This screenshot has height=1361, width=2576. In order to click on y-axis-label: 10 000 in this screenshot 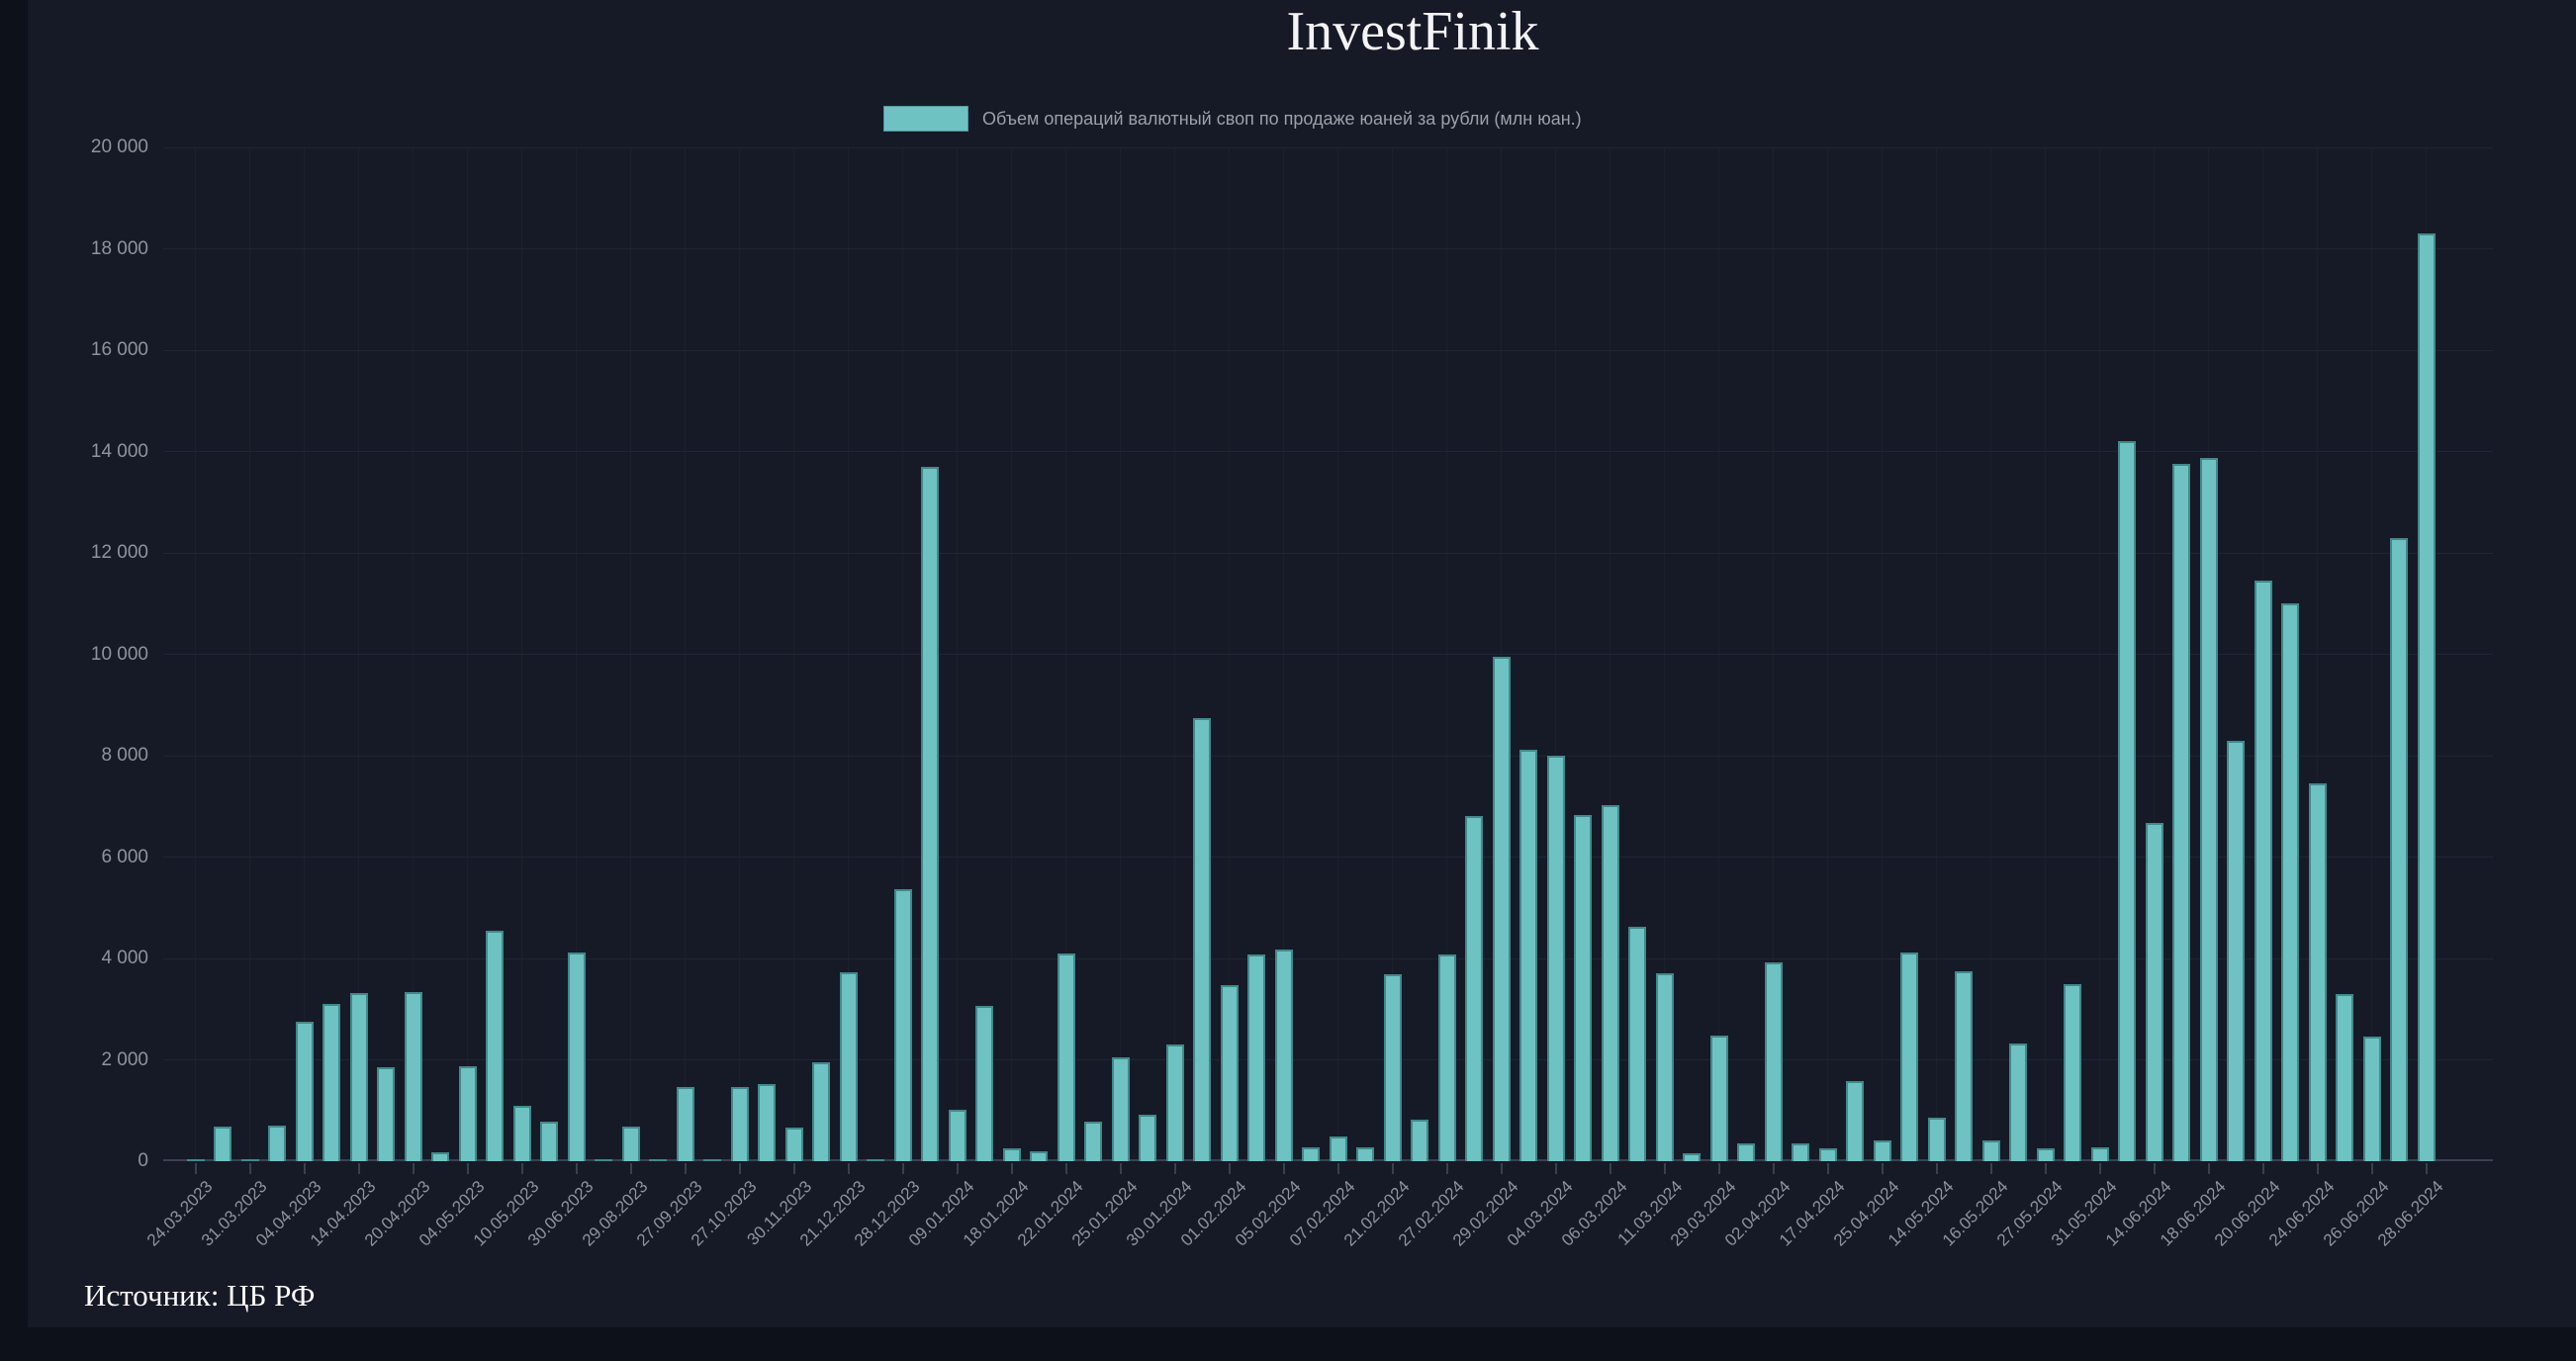, I will do `click(119, 654)`.